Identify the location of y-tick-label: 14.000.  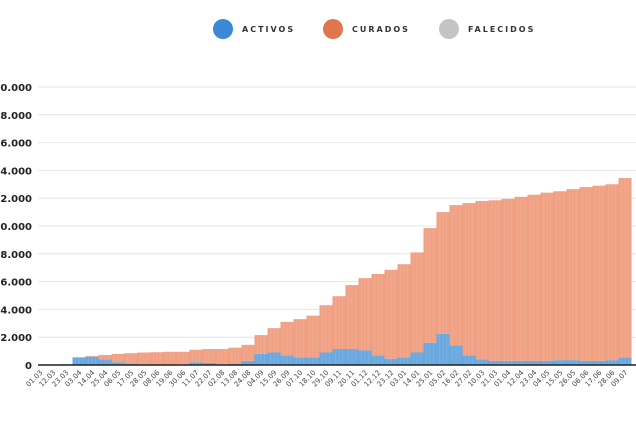
(16, 171).